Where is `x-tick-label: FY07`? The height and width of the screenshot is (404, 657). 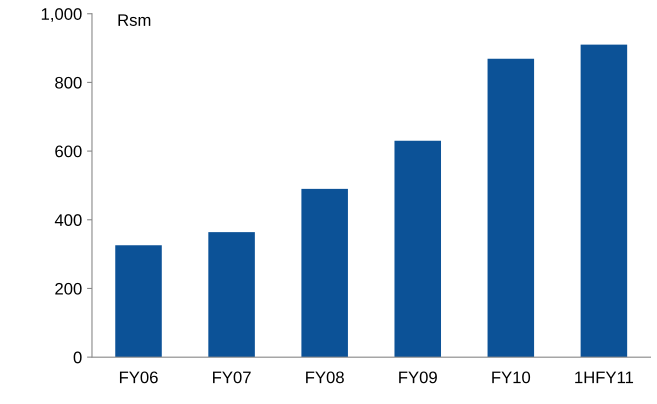
x-tick-label: FY07 is located at coordinates (232, 377).